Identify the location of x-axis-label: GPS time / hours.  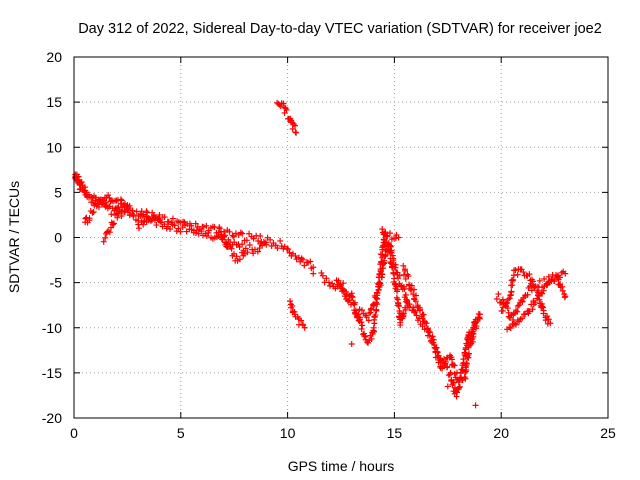
(341, 466).